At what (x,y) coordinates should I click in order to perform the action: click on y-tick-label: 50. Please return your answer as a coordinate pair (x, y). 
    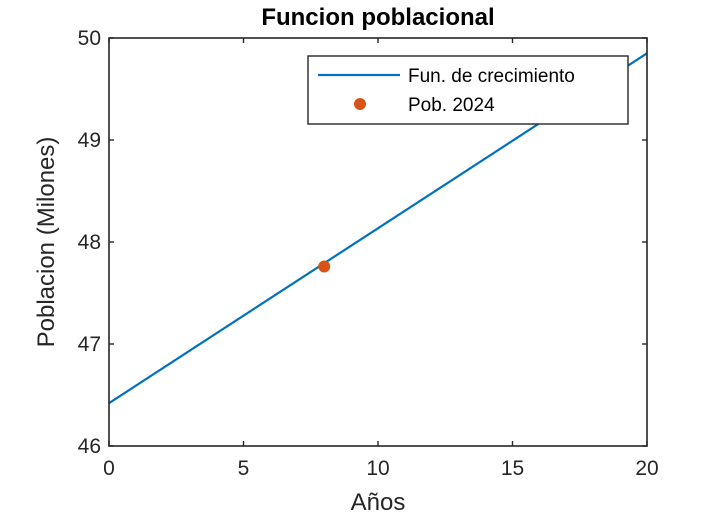
    Looking at the image, I should click on (89, 38).